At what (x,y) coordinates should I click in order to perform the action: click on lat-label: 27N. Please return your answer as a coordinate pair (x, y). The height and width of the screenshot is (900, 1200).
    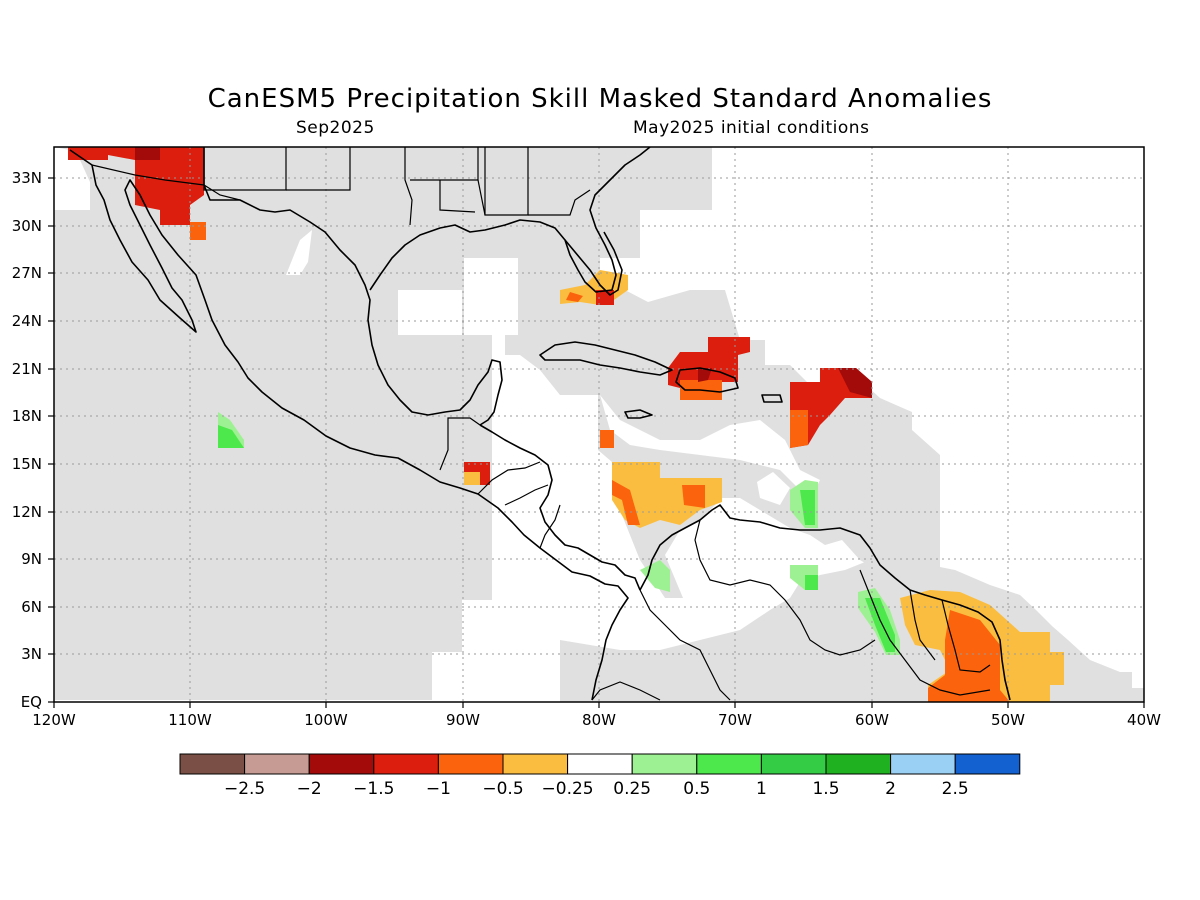
    Looking at the image, I should click on (27, 273).